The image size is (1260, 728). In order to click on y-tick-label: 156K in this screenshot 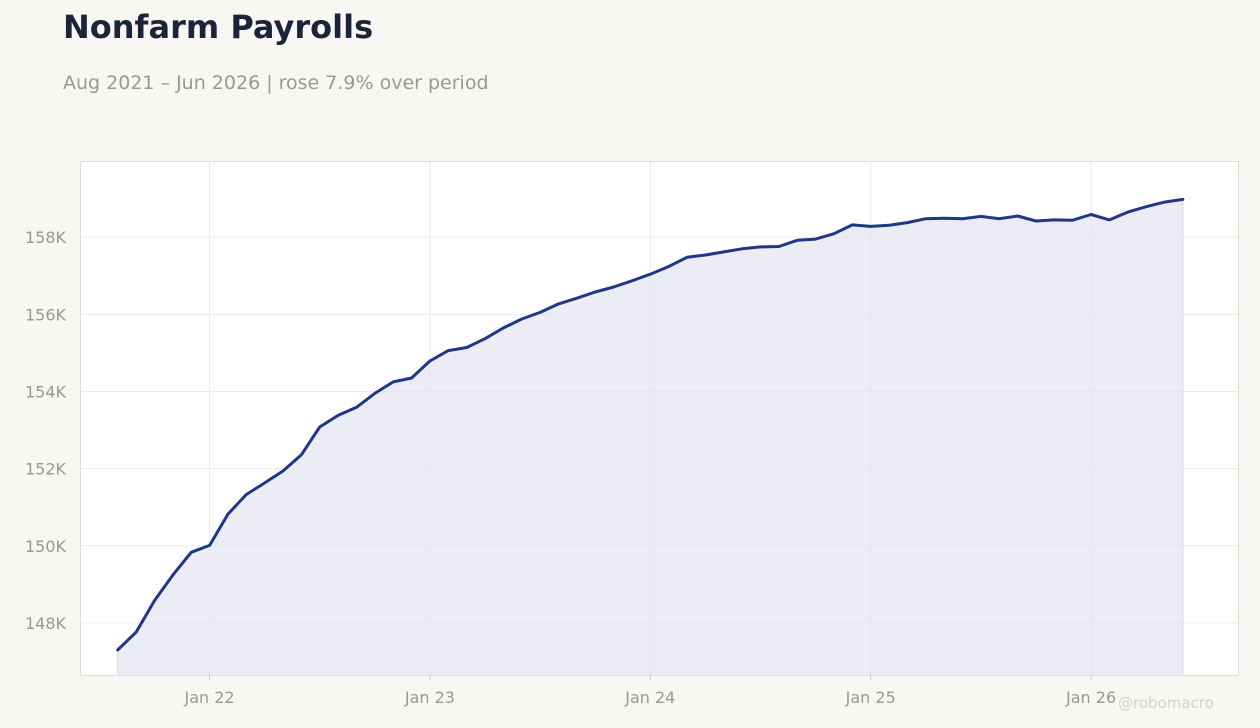, I will do `click(46, 314)`.